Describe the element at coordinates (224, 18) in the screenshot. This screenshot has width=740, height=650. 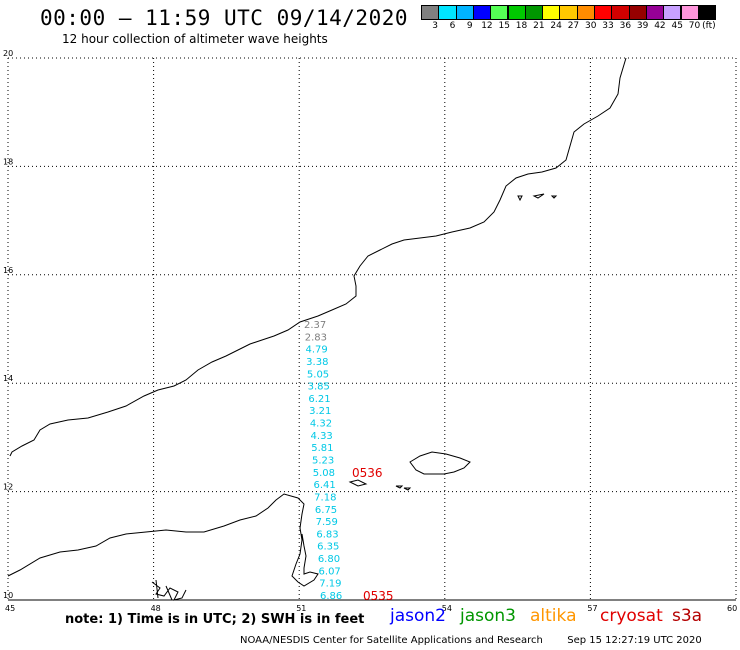
I see `map-title: 00:00 – 11:59 UTC 09/14/2020` at that location.